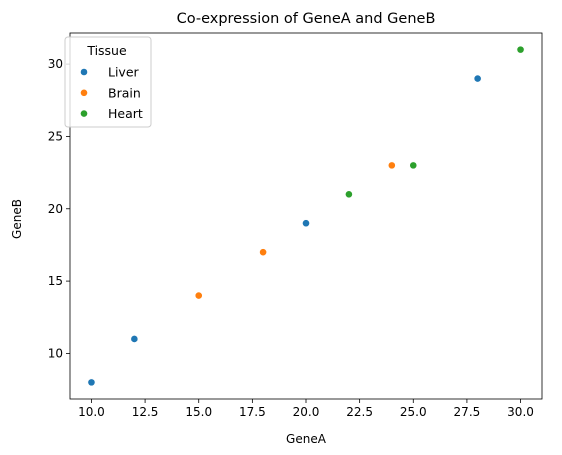 The image size is (562, 455). Describe the element at coordinates (306, 439) in the screenshot. I see `x-axis-label: GeneA` at that location.